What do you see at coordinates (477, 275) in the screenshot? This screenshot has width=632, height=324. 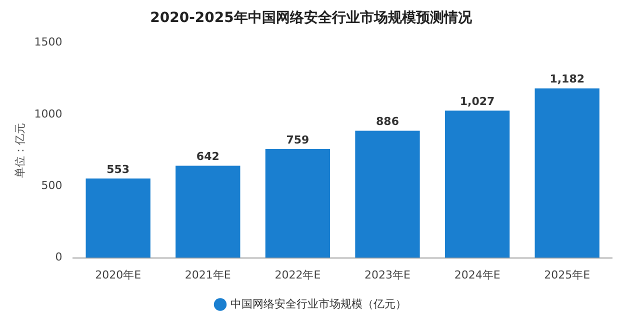 I see `x-tick-label: 2024年E` at bounding box center [477, 275].